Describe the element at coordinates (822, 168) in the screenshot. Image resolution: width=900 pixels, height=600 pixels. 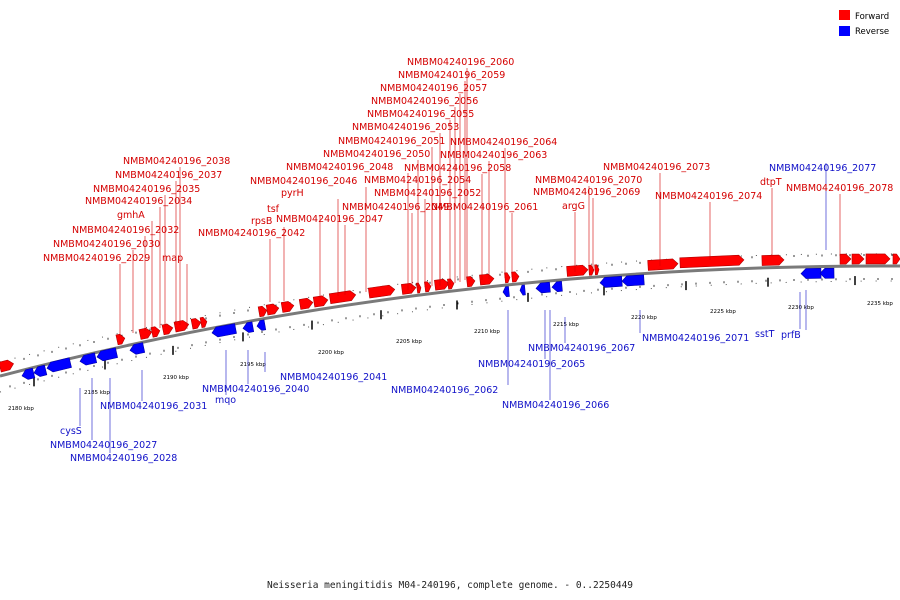
I see `reverse-gene-label: NMBM04240196_2077` at that location.